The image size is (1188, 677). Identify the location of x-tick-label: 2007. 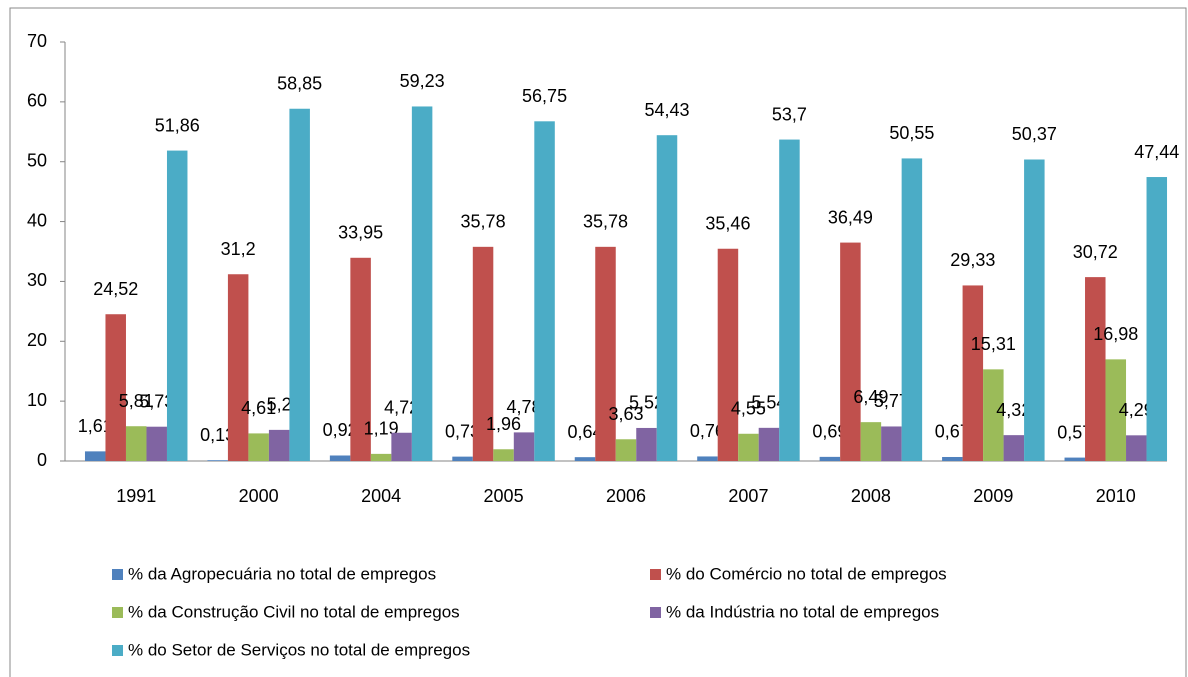
(748, 496).